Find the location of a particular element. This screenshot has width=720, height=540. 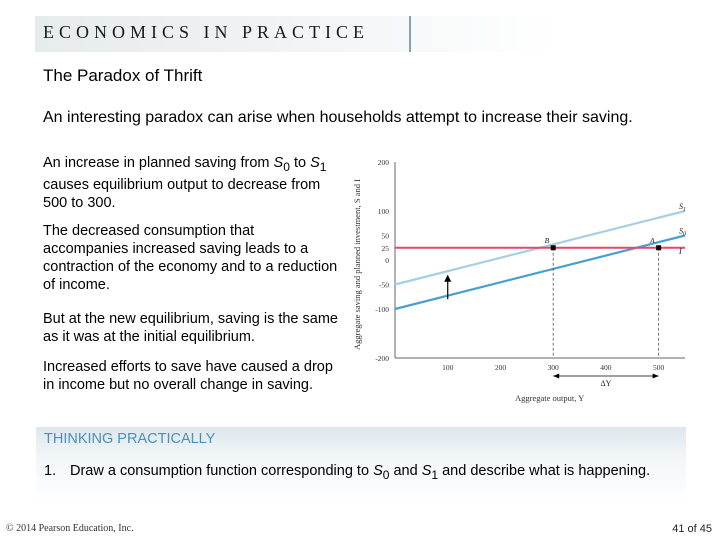

y-tick-labels: 200 100 50 25 0 -50 -100 -200 is located at coordinates (382, 260).